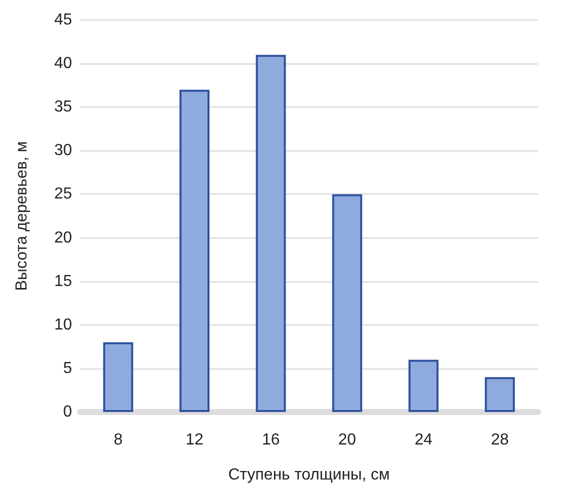 Image resolution: width=568 pixels, height=502 pixels. I want to click on y-tick-label: 15, so click(63, 281).